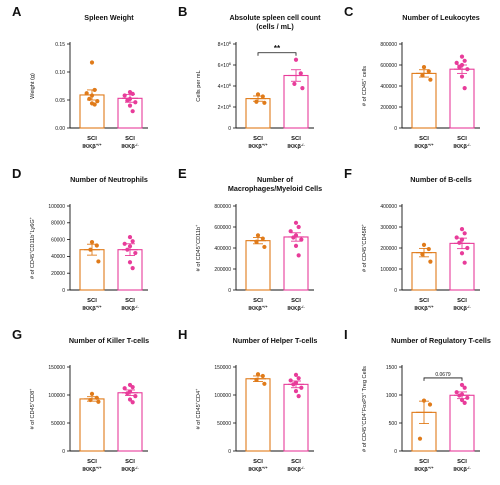 The image size is (500, 485). I want to click on y-tick-label: 500, so click(393, 424).